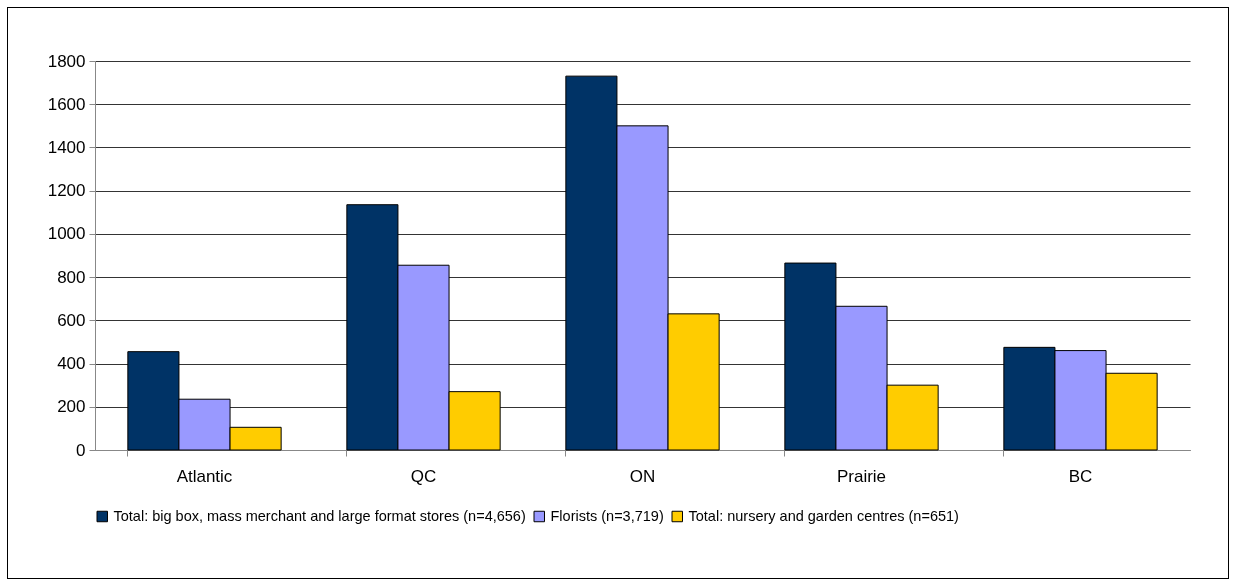 The height and width of the screenshot is (584, 1238). I want to click on legend-label: Total: big box, mass merchant and large format stores (n=4,656), so click(319, 515).